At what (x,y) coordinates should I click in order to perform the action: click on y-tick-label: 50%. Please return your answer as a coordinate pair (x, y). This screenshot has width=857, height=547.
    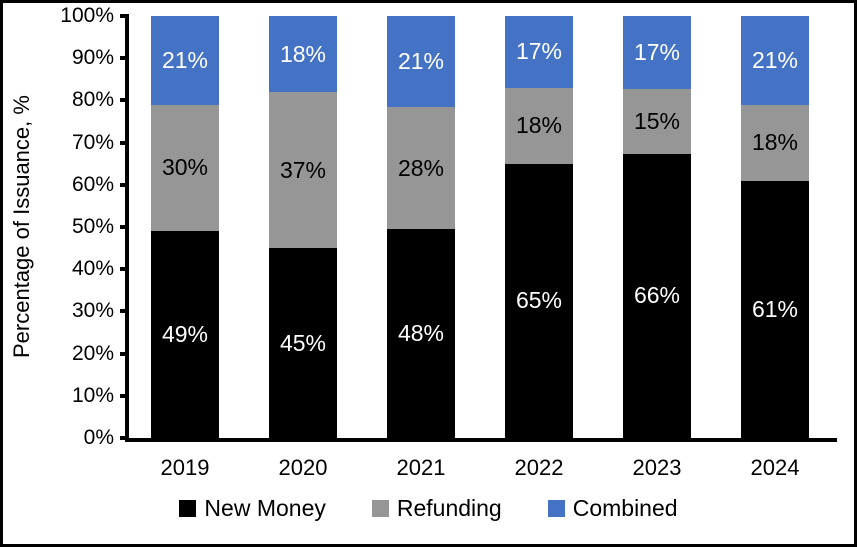
    Looking at the image, I should click on (92, 226).